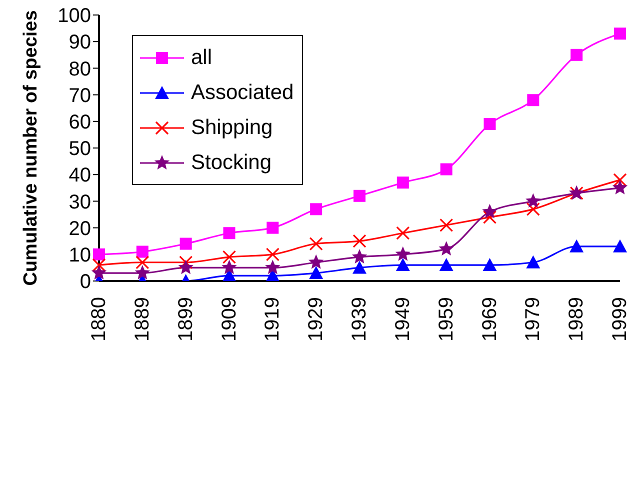 The height and width of the screenshot is (498, 634). I want to click on x-tick-label: 1889, so click(142, 319).